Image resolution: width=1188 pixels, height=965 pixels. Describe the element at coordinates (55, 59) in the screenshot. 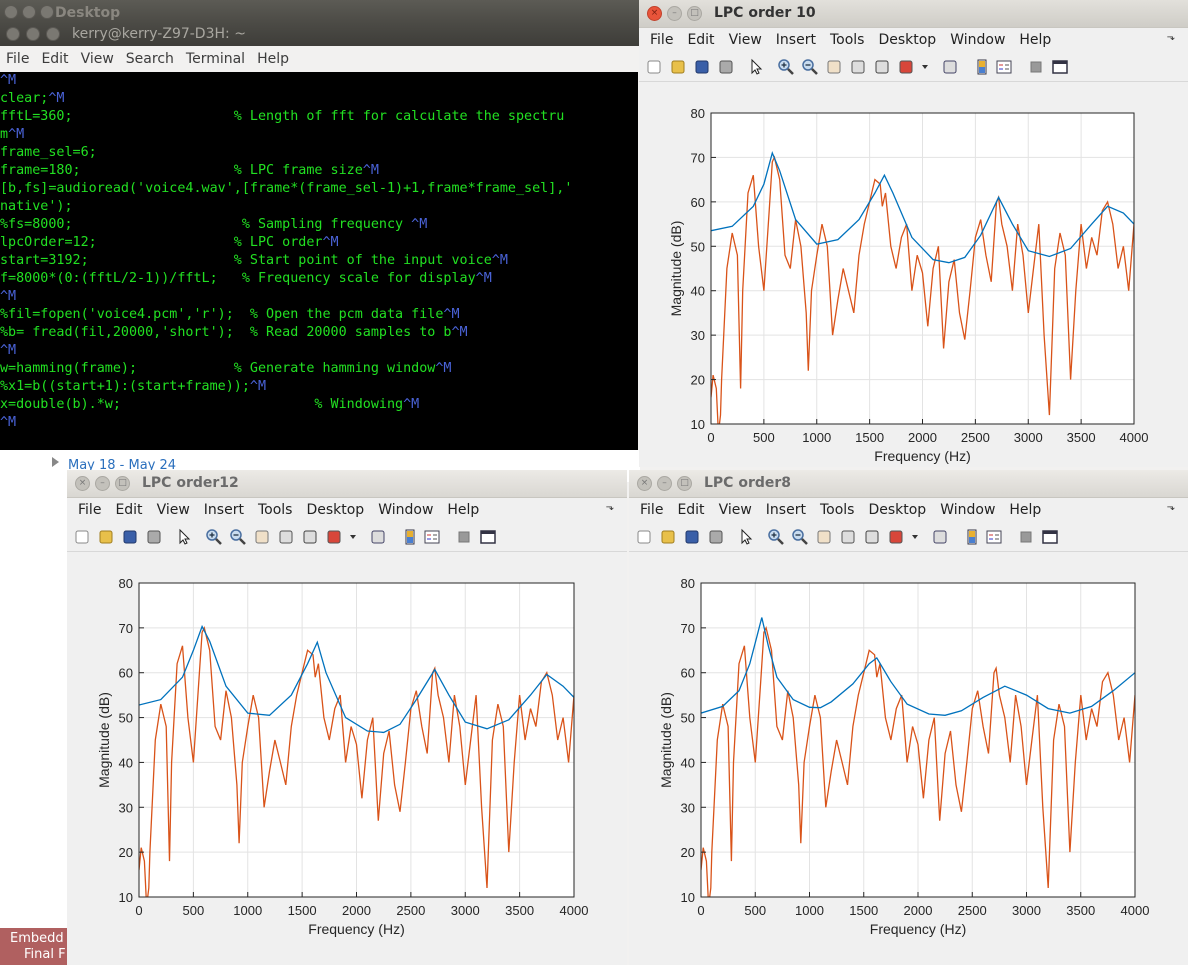

I see `terminal-menu-edit: Edit` at that location.